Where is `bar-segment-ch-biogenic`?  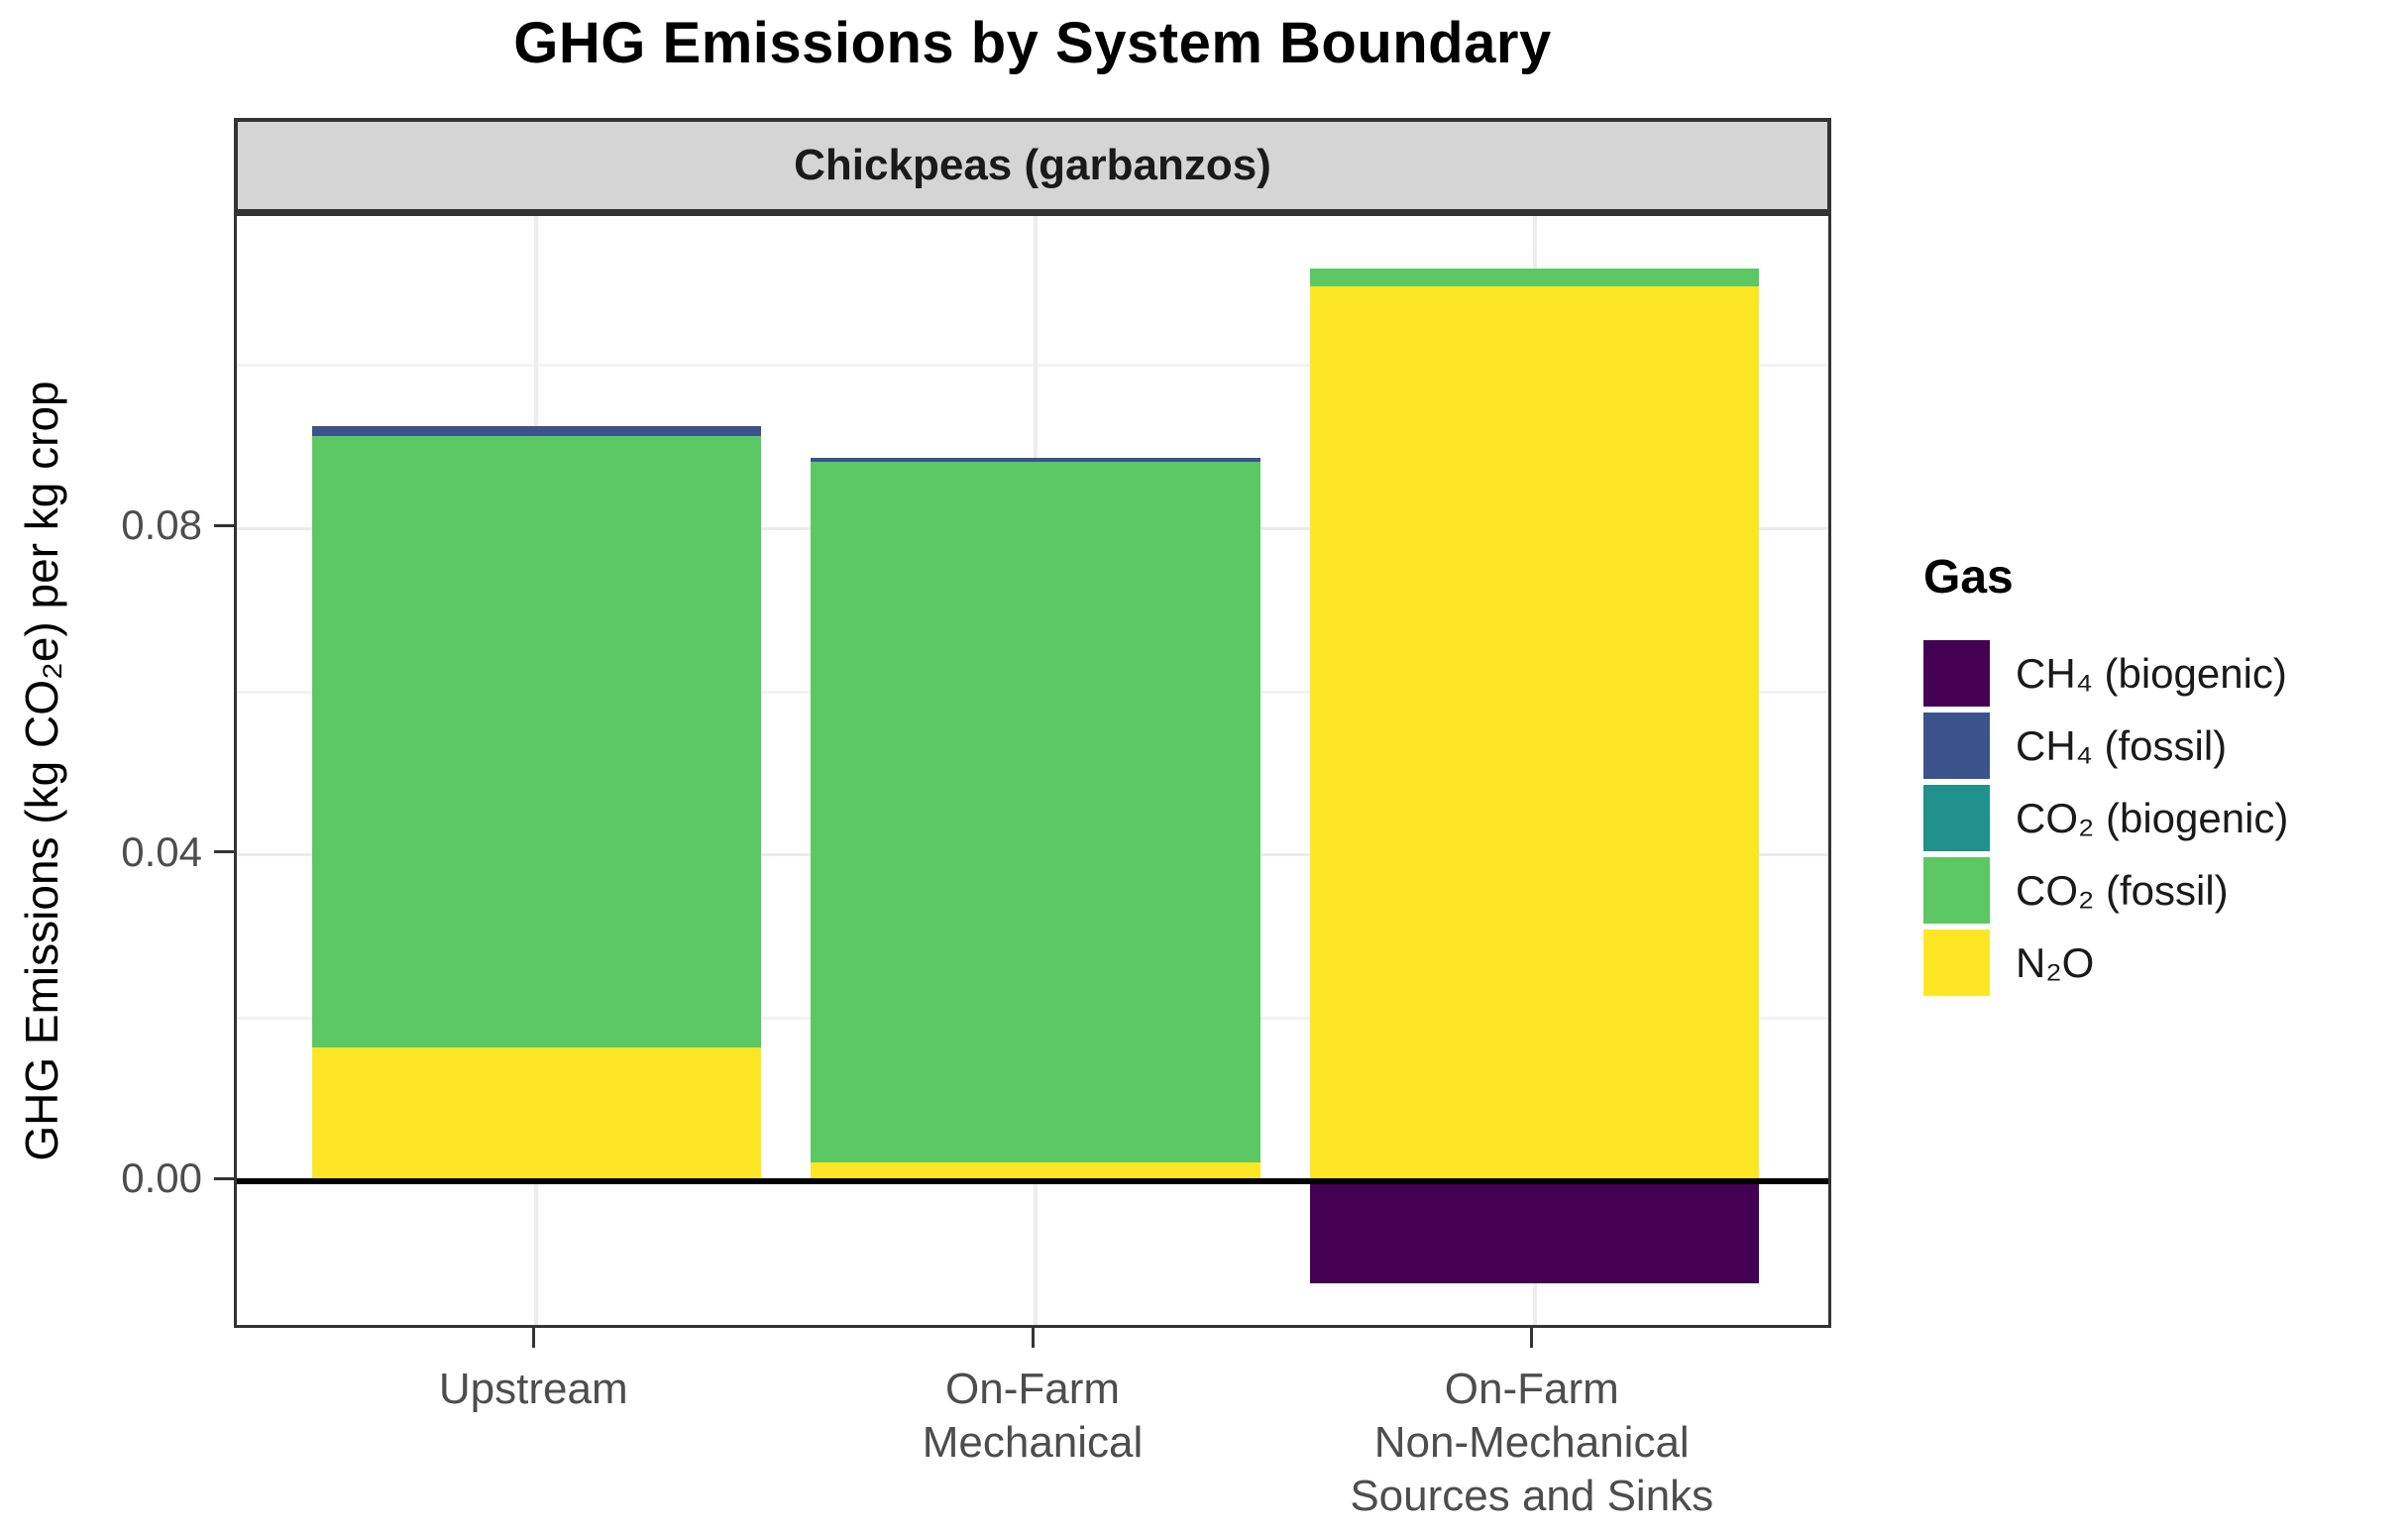 bar-segment-ch-biogenic is located at coordinates (1535, 1232).